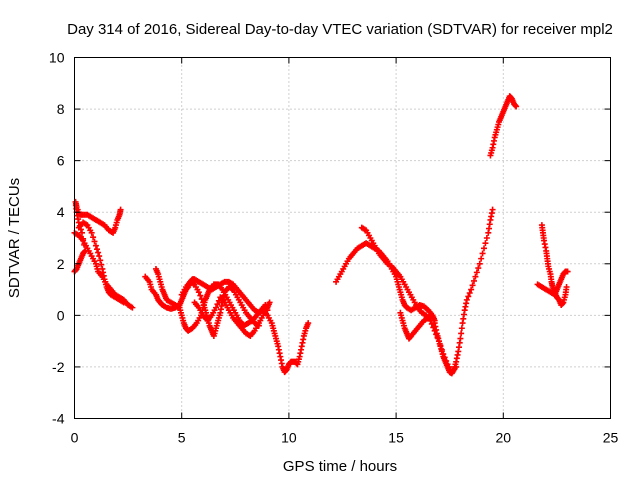 This screenshot has width=640, height=480. What do you see at coordinates (14, 238) in the screenshot?
I see `y-axis-label: SDTVAR / TECUs` at bounding box center [14, 238].